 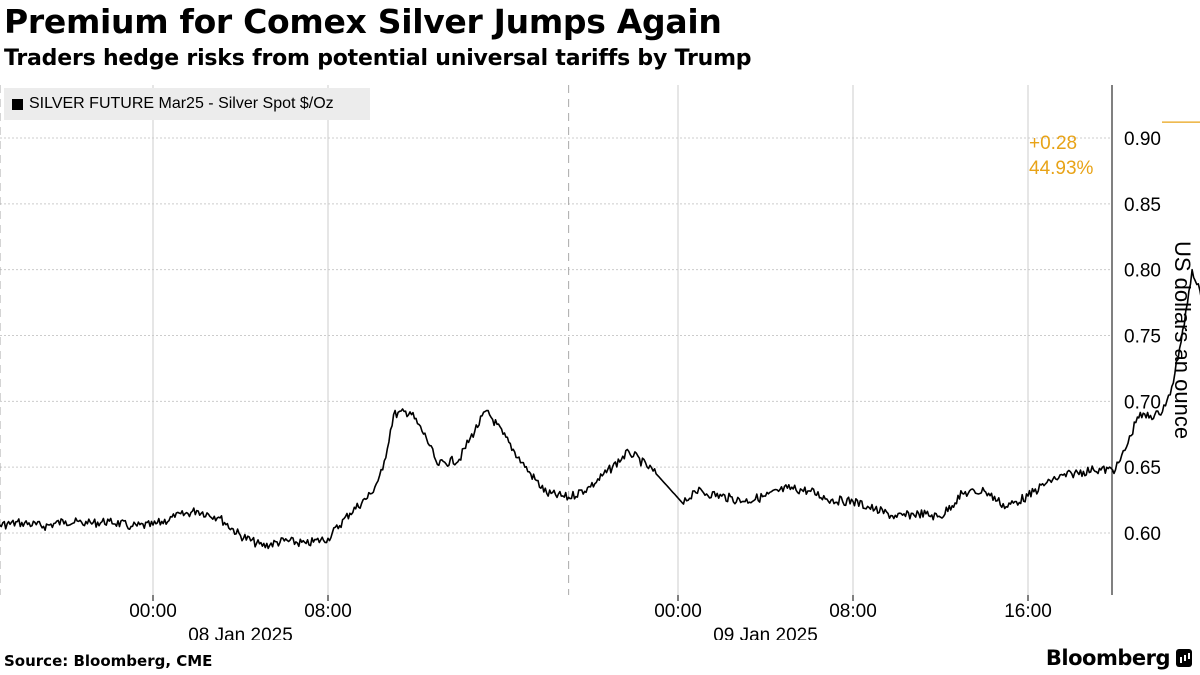 What do you see at coordinates (1061, 168) in the screenshot?
I see `pct-change-annotation: 44.93%` at bounding box center [1061, 168].